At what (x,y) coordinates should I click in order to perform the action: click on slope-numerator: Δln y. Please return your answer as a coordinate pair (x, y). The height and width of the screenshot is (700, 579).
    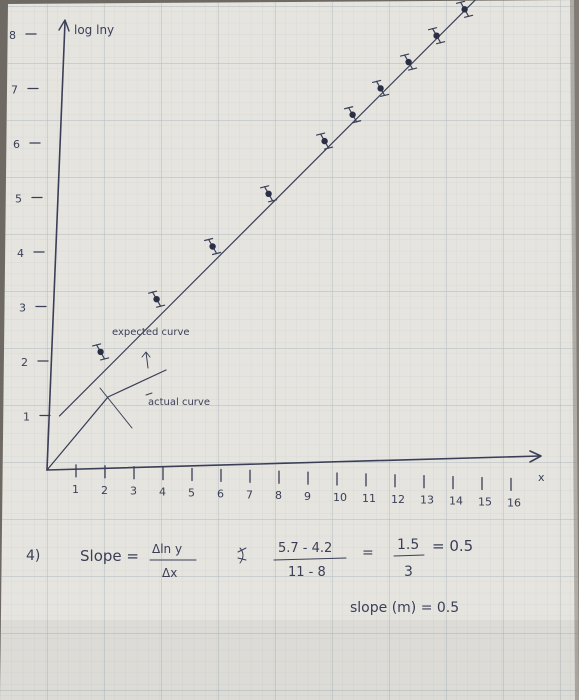
    Looking at the image, I should click on (167, 549).